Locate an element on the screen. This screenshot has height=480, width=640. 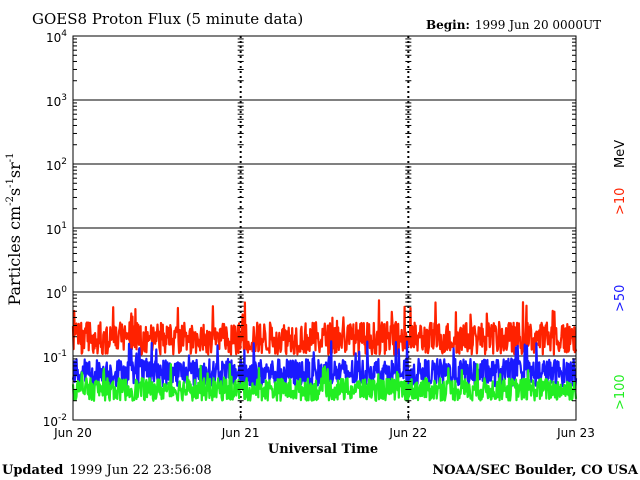
y-tick-label-exp: 4 is located at coordinates (64, 34).